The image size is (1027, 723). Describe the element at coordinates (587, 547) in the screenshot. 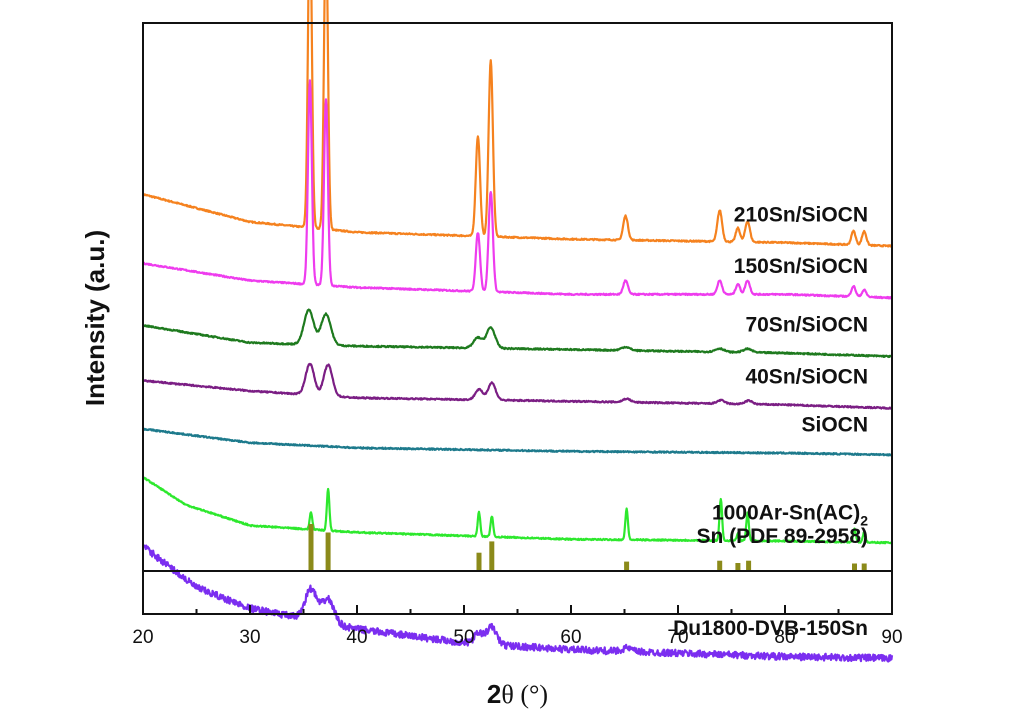

I see `reference-sticks` at that location.